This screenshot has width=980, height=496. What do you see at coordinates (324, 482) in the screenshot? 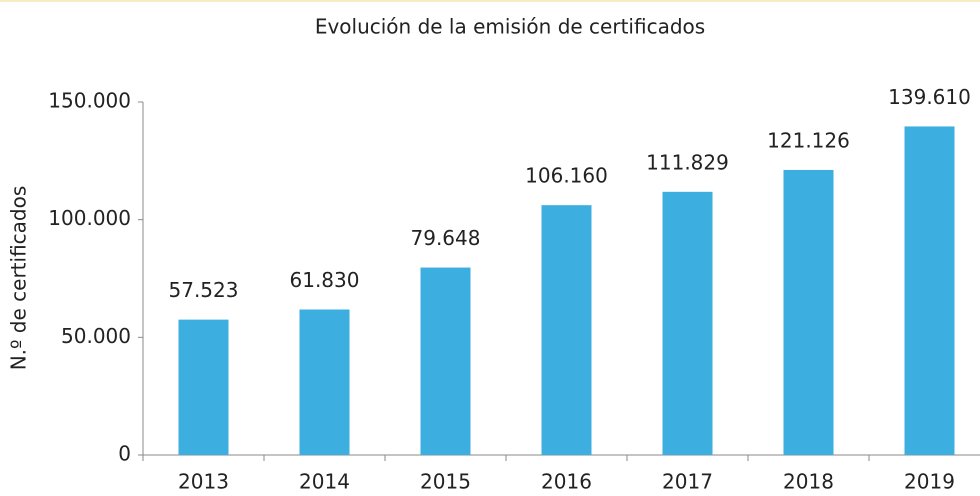
I see `x-tick-label: 2014` at bounding box center [324, 482].